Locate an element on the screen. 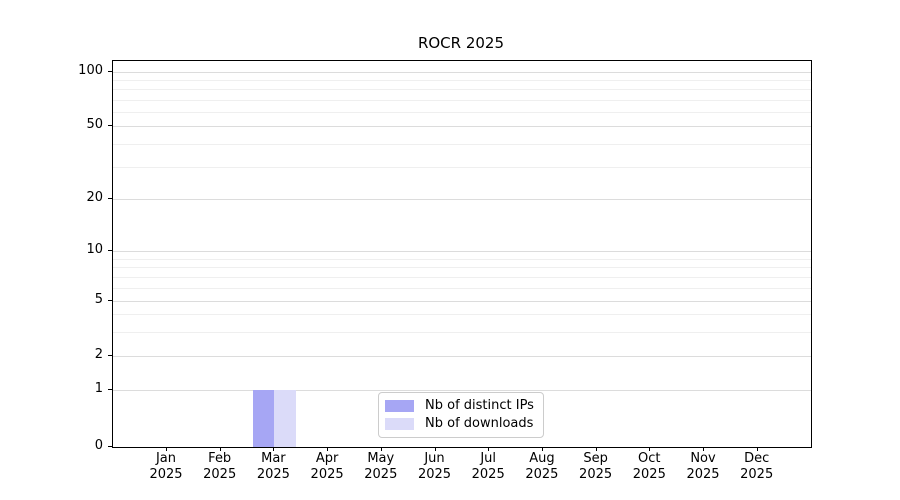 This screenshot has width=900, height=500. x-axis-tick-label: Mar 2025 is located at coordinates (273, 466).